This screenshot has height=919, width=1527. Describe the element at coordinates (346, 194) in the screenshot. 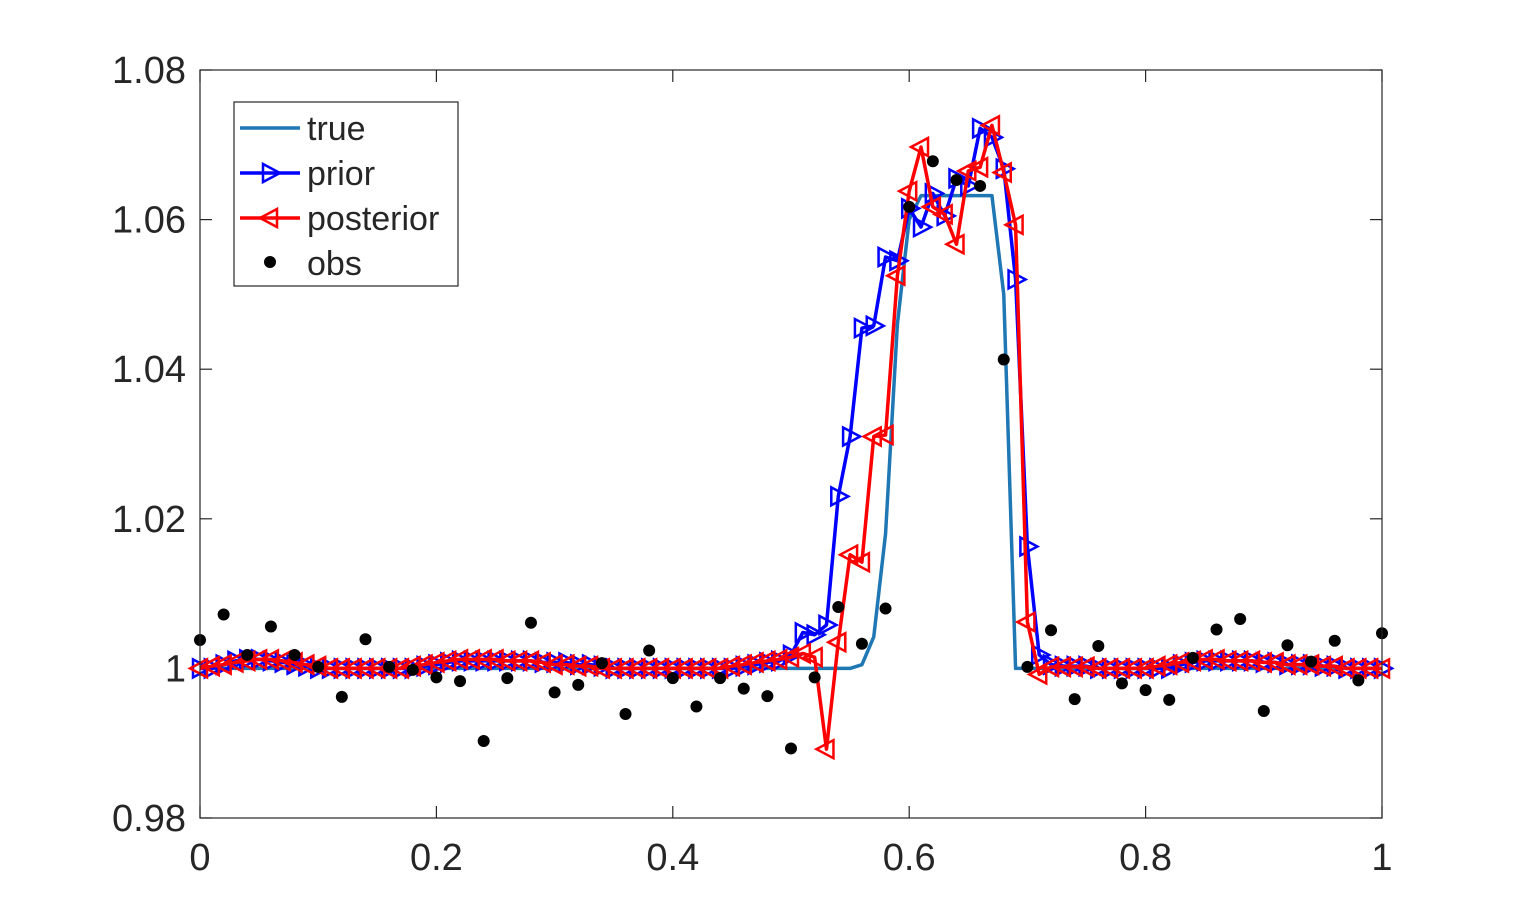

I see `legend: true prior posterior obs` at that location.